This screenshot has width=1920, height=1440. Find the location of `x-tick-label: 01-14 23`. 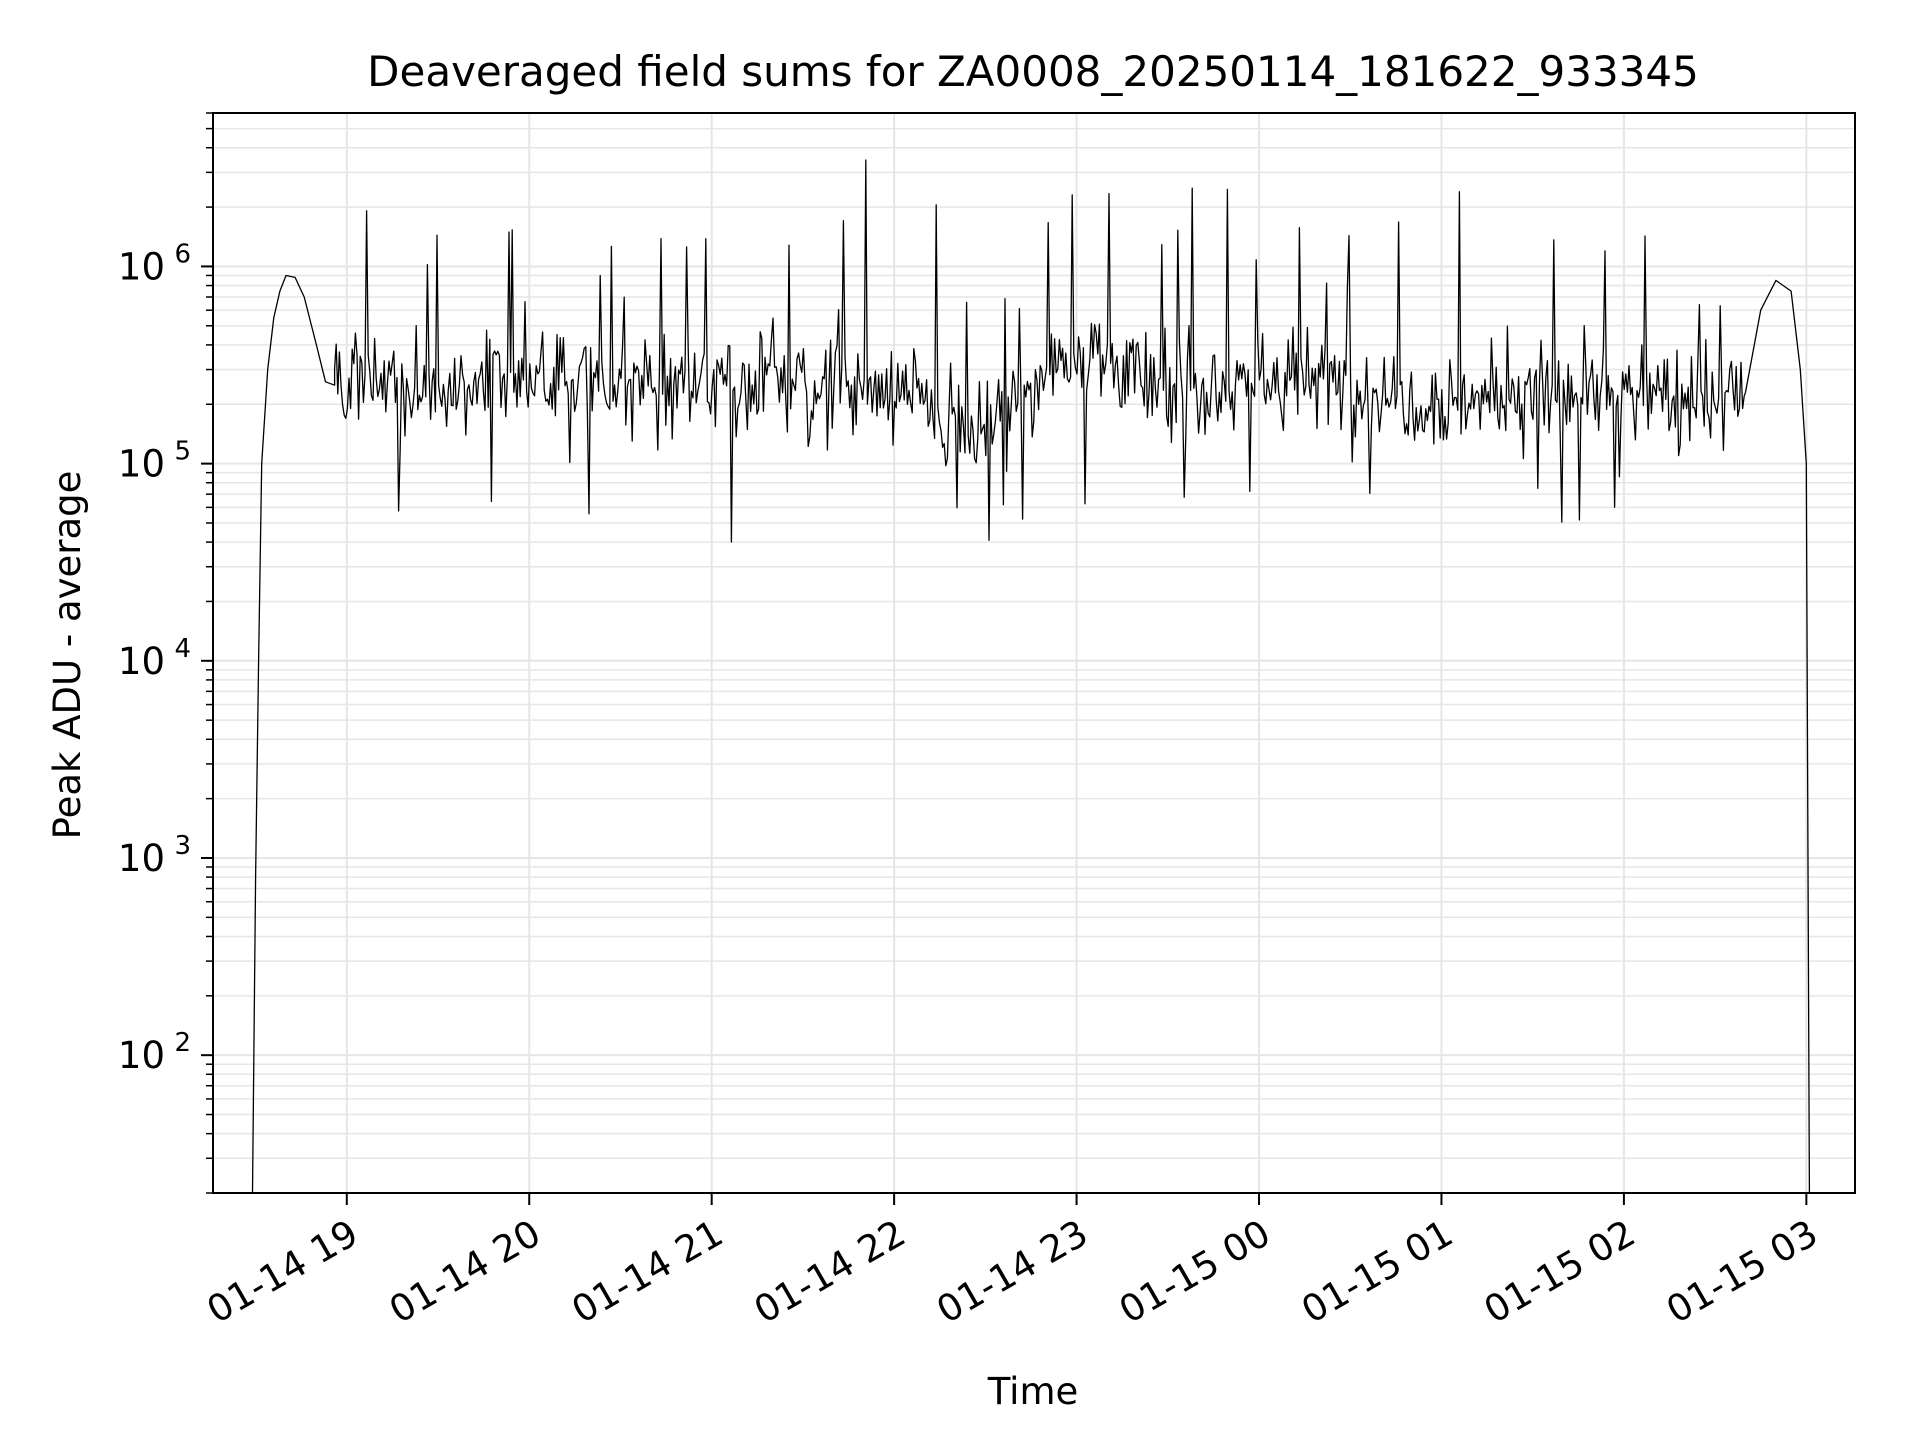

x-tick-label: 01-14 23 is located at coordinates (1012, 1272).